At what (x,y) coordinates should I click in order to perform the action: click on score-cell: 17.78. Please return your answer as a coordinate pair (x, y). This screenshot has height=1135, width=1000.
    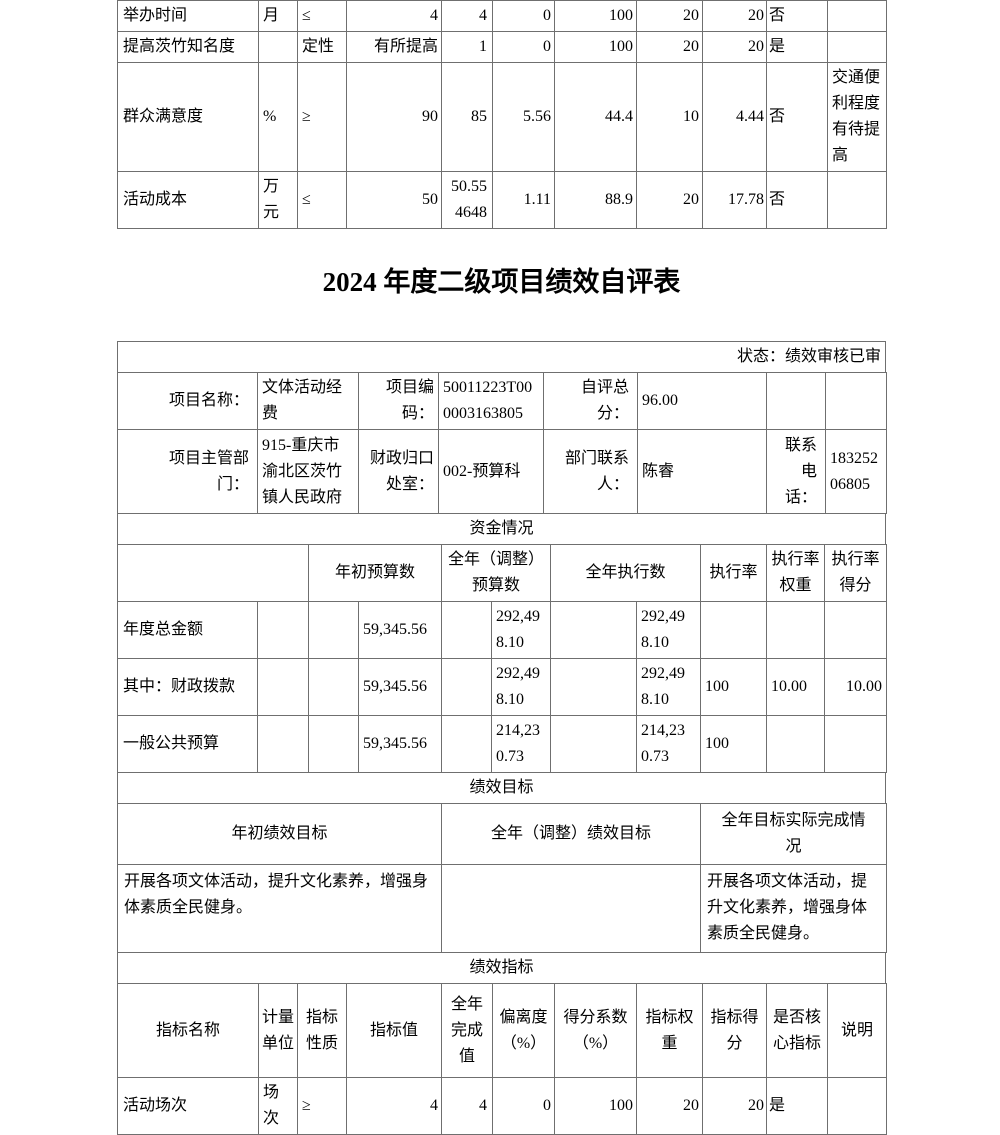
    Looking at the image, I should click on (734, 200).